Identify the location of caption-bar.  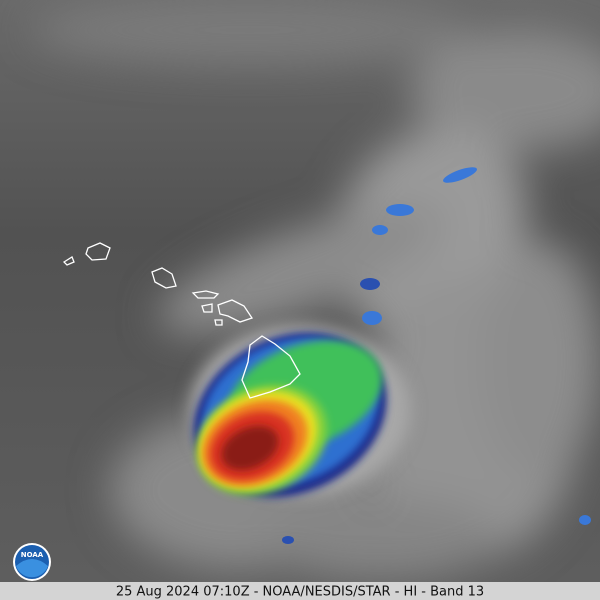
(300, 591).